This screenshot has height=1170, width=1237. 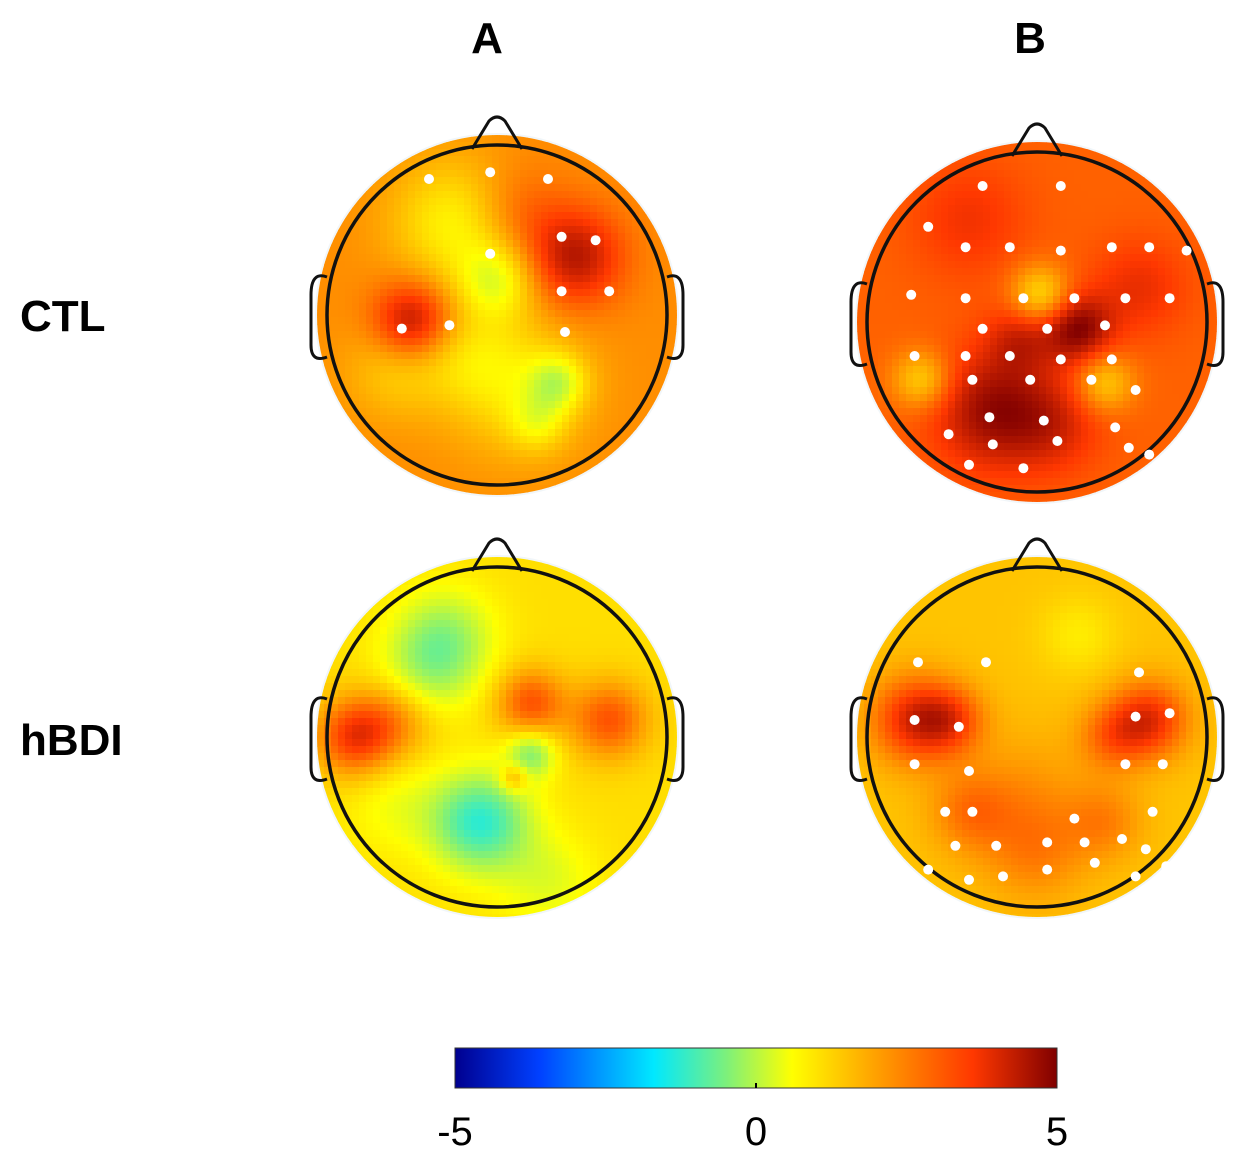 What do you see at coordinates (756, 1068) in the screenshot?
I see `colorbar` at bounding box center [756, 1068].